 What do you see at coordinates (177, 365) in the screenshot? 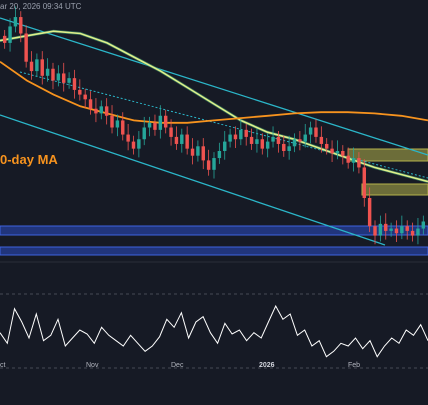
I see `x-tick-dec: Dec` at bounding box center [177, 365].